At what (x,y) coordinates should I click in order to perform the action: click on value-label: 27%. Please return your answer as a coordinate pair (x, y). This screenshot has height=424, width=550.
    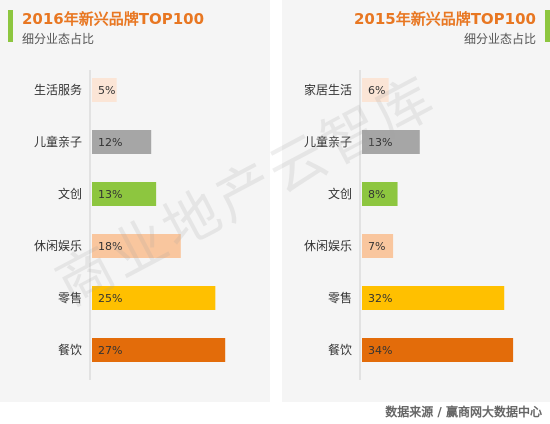
    Looking at the image, I should click on (110, 350).